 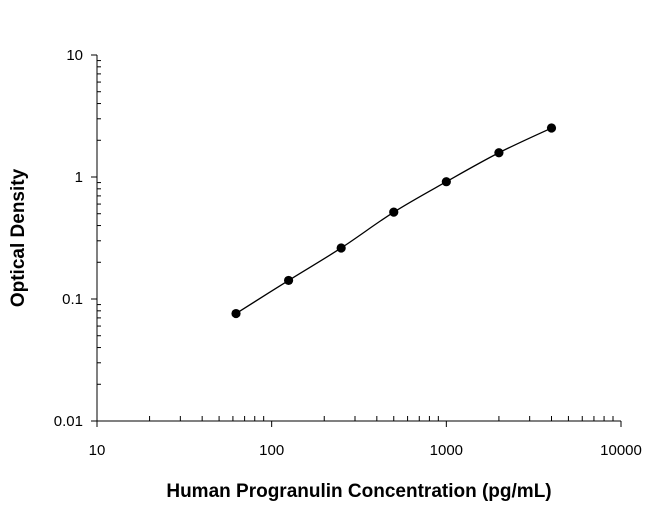 I want to click on y-axis-title: Optical Density, so click(x=18, y=237).